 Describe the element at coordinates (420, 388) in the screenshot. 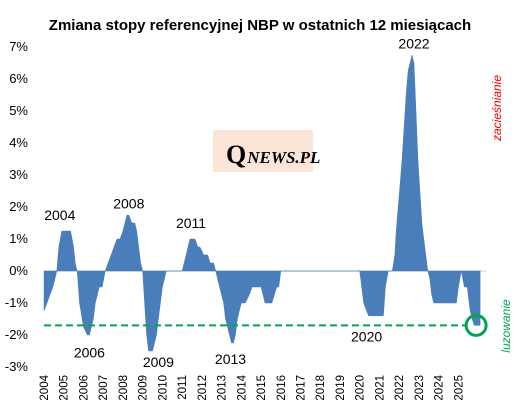

I see `x-tick-label: 2023` at that location.